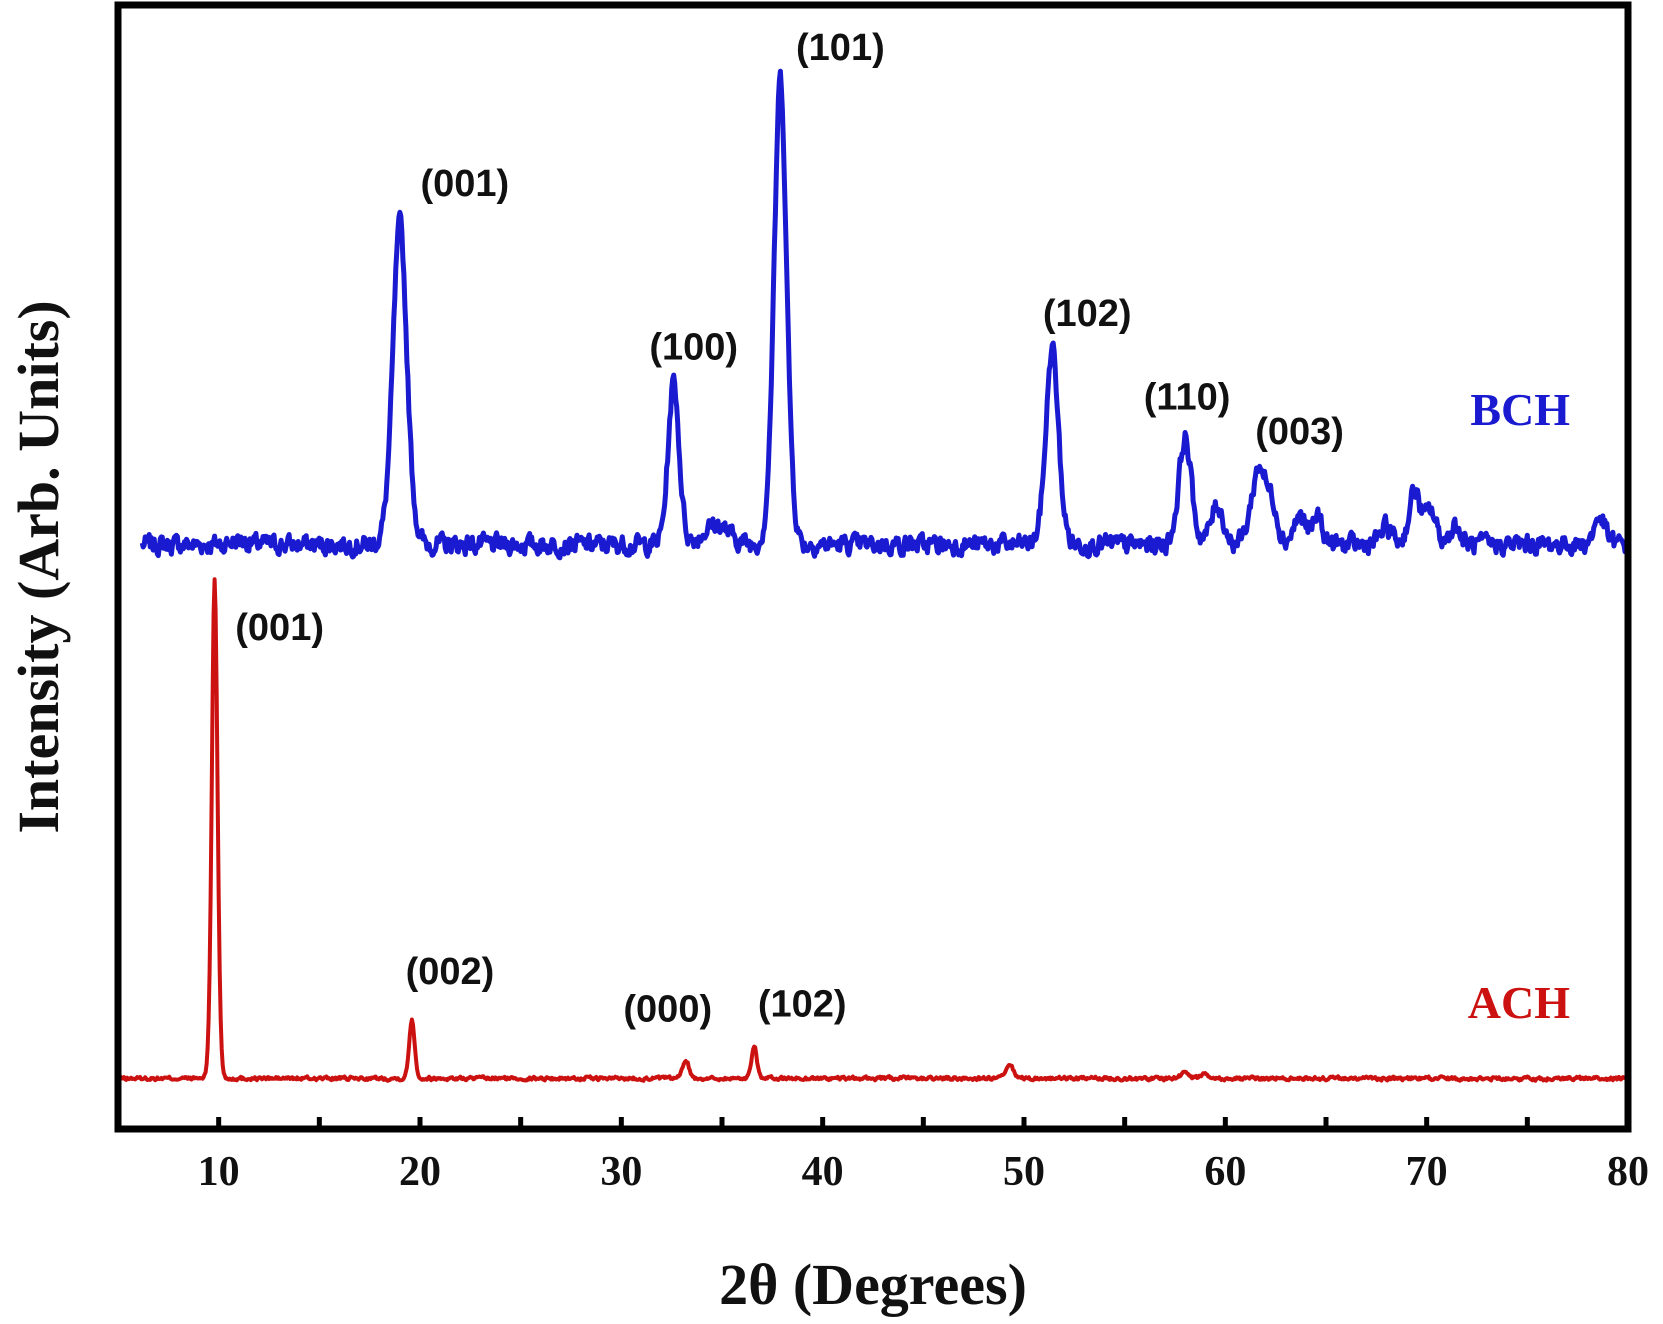 The height and width of the screenshot is (1324, 1663). I want to click on peak-label-bch: (003), so click(1299, 432).